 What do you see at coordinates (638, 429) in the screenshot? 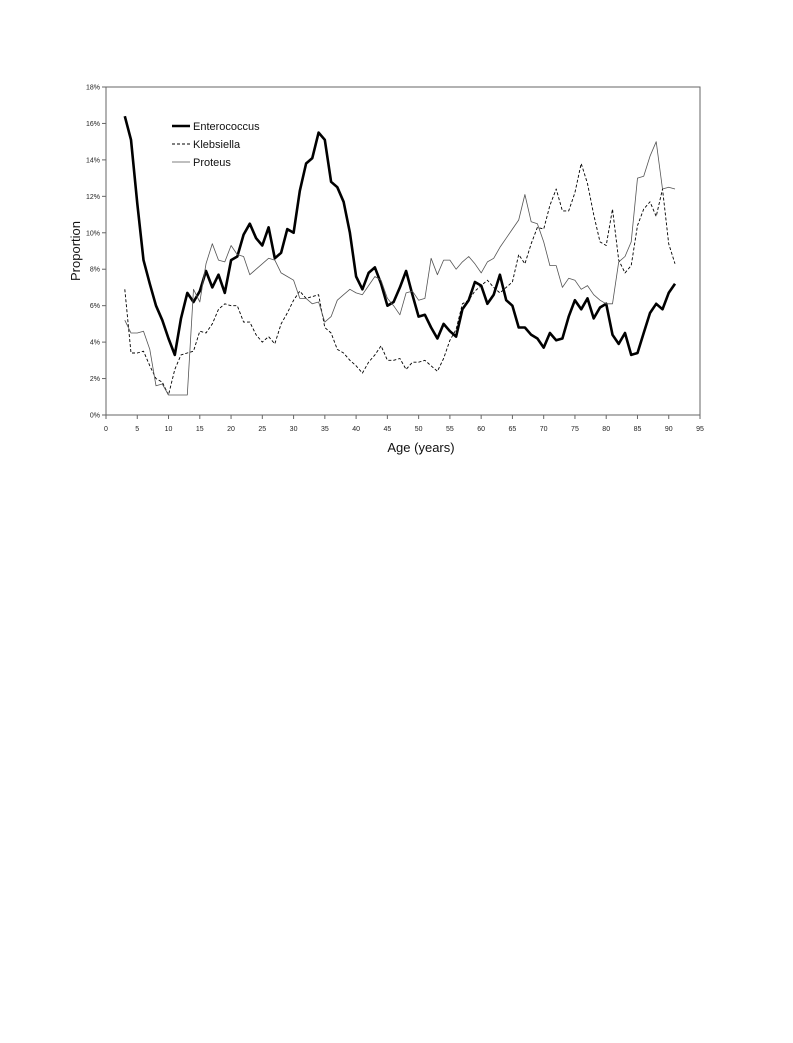
I see `x-tick-label: 85` at bounding box center [638, 429].